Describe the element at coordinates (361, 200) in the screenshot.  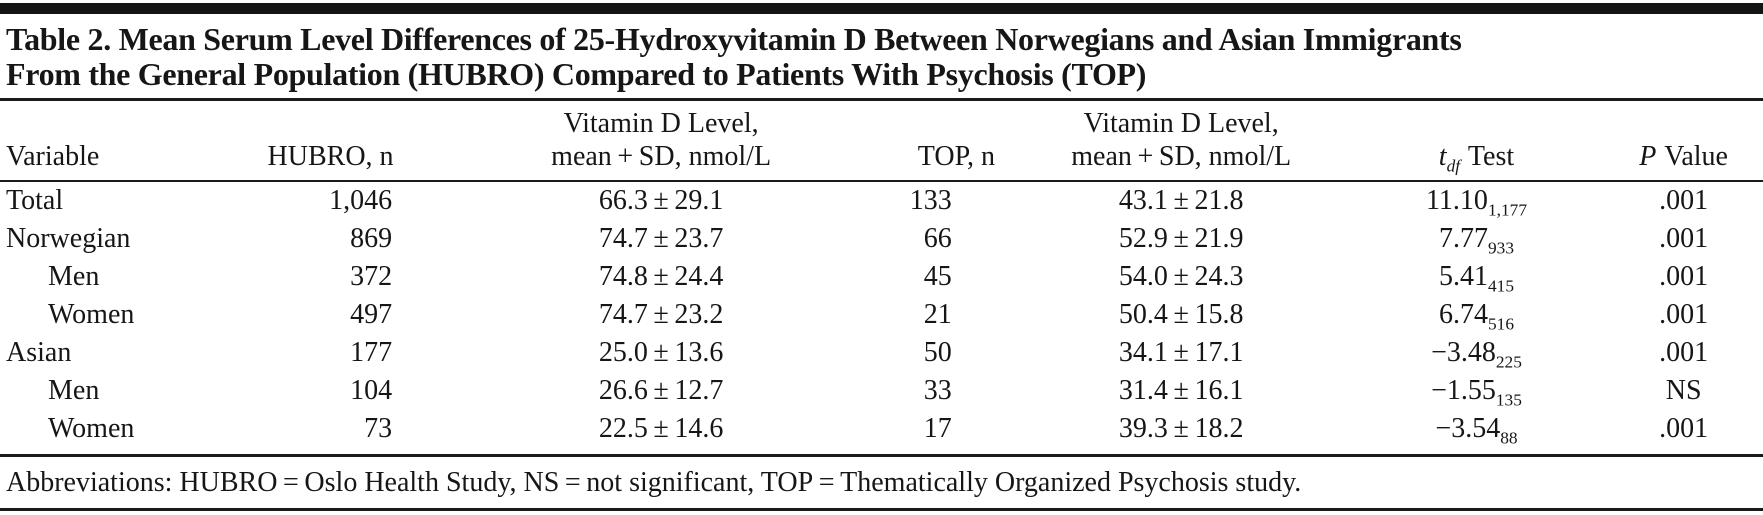
I see `cell-hubro-n: 1,046` at that location.